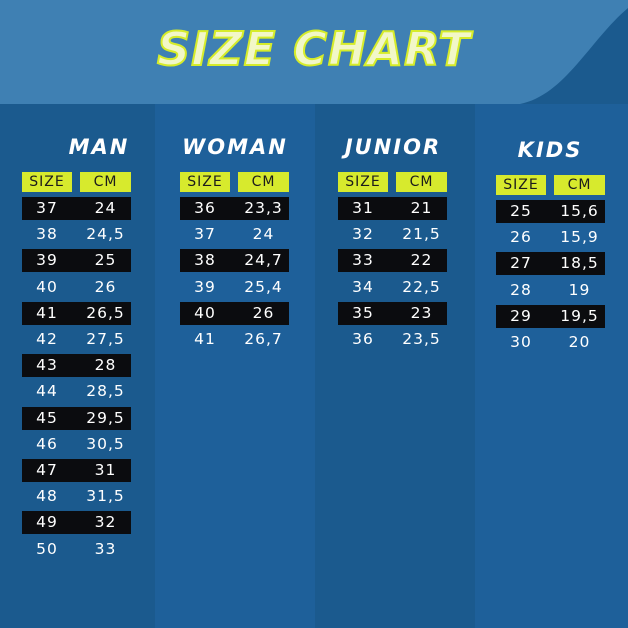  I want to click on size-row: 38 24,5, so click(76, 234).